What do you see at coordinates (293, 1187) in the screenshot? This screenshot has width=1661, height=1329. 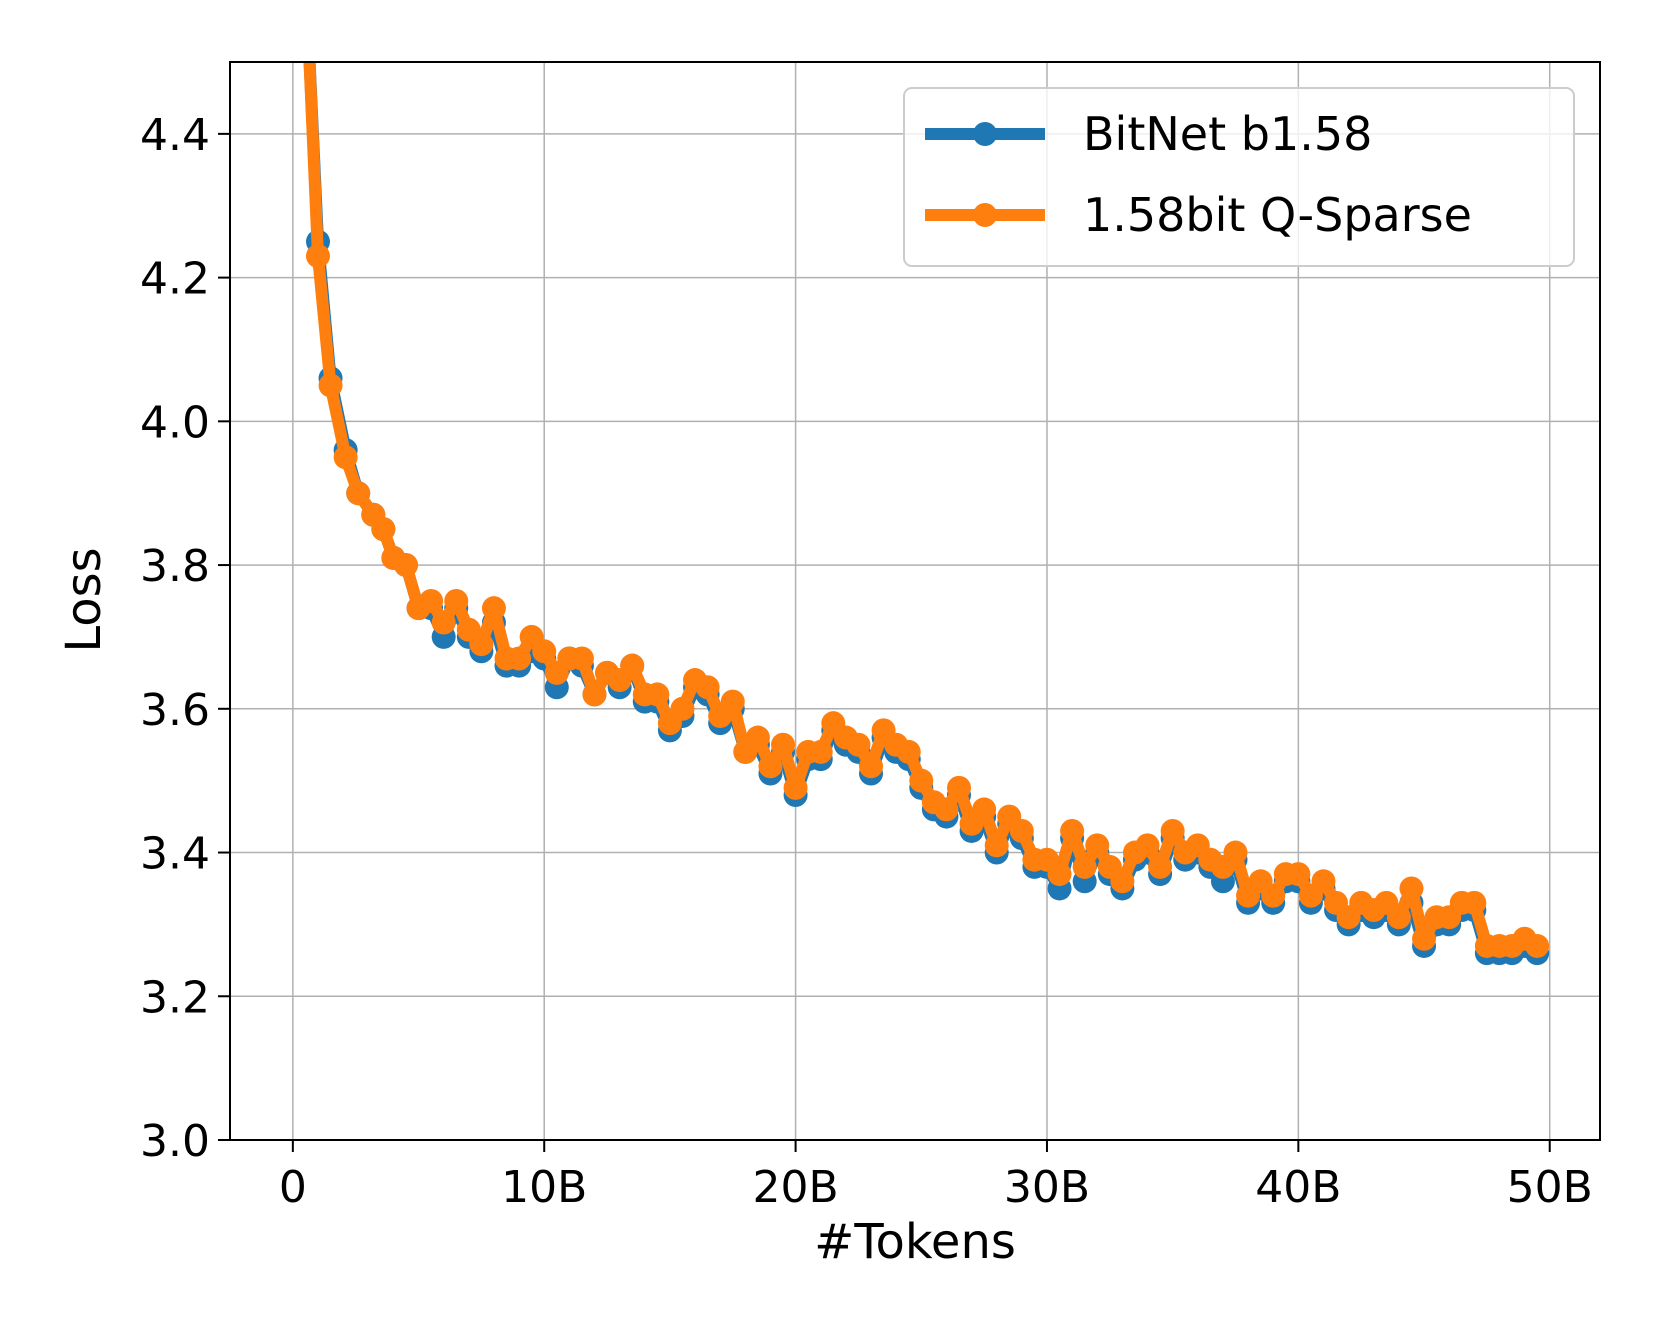 I see `x-tick-label: 0` at bounding box center [293, 1187].